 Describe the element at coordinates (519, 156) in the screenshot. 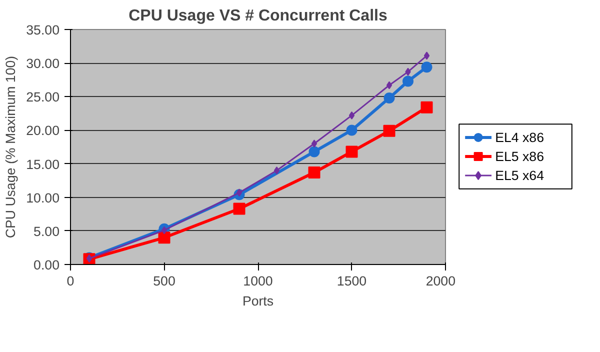

I see `legend-label: EL5 x86` at that location.